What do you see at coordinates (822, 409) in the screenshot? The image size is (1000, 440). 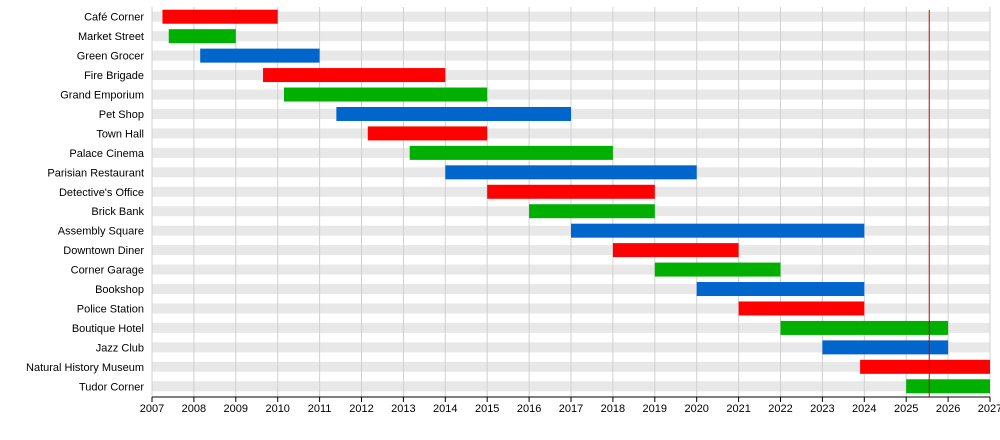 I see `x-tick-label: 2023` at bounding box center [822, 409].